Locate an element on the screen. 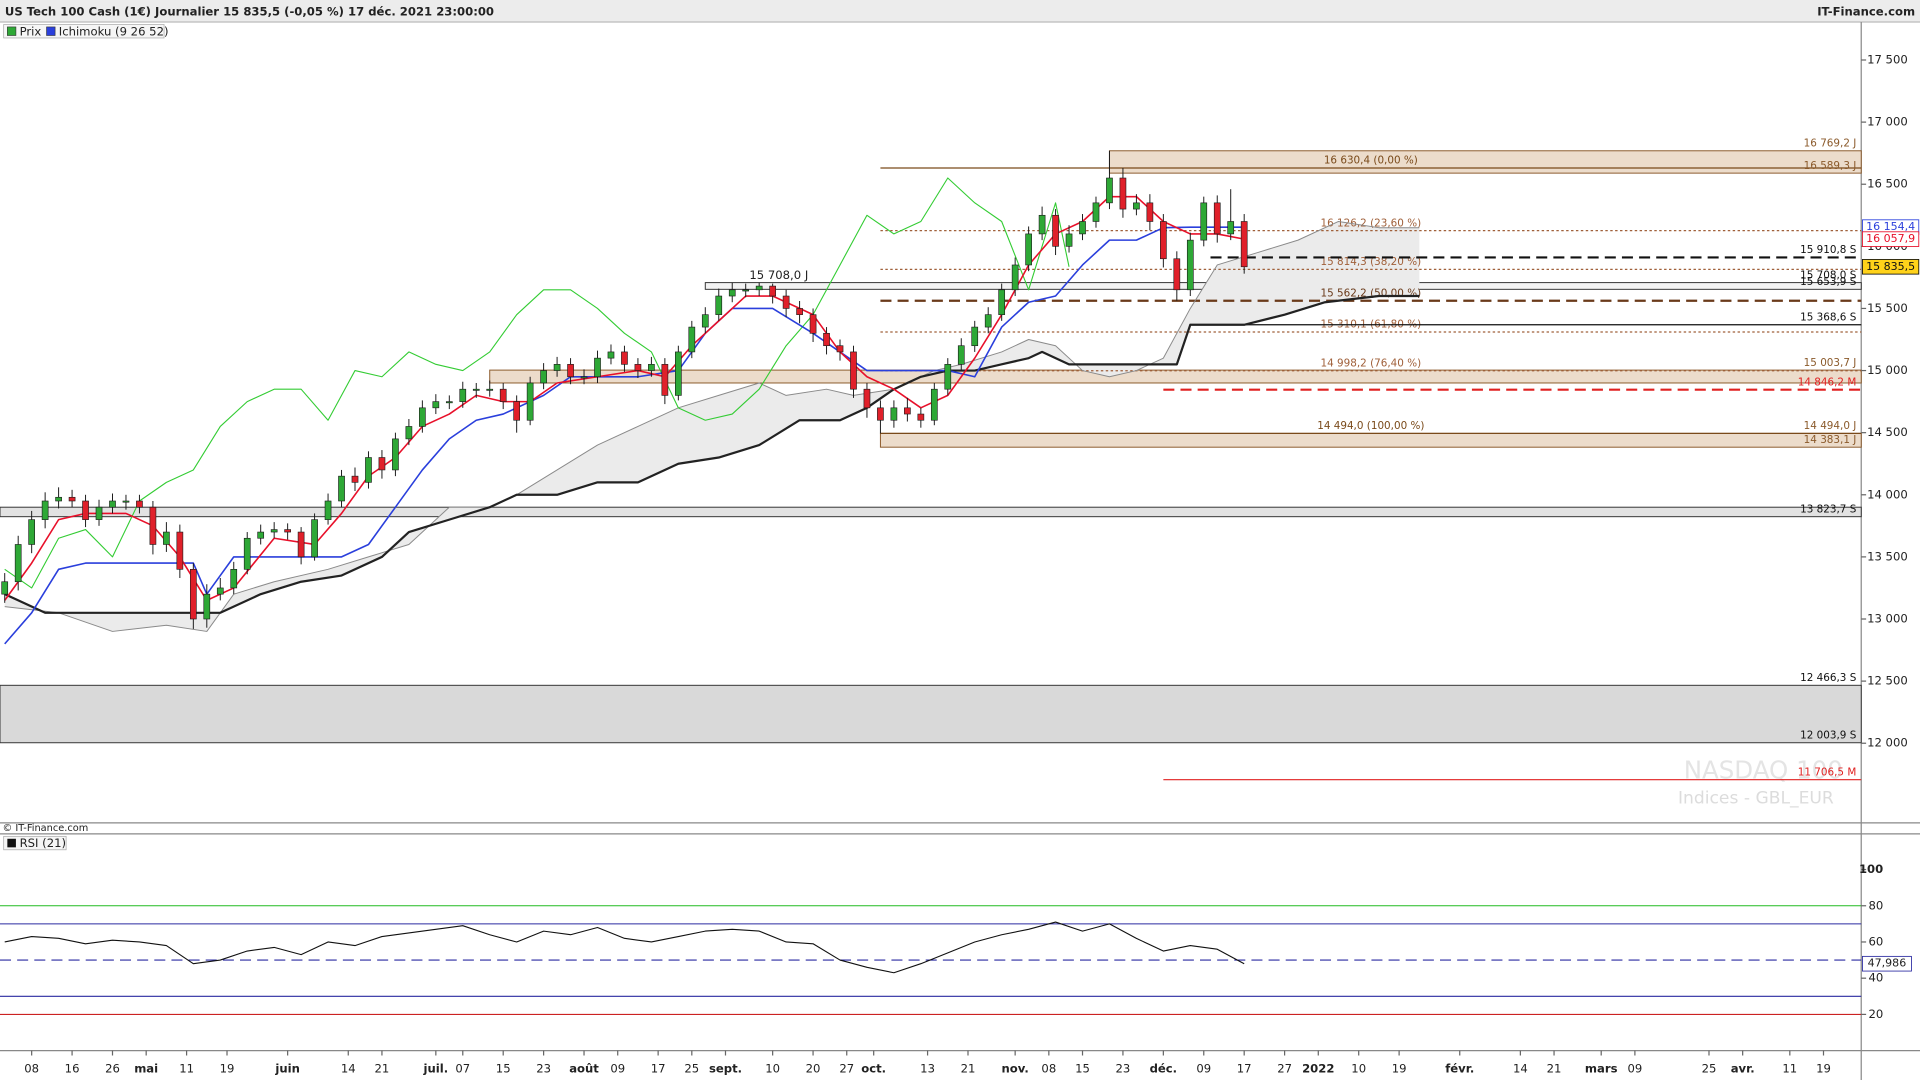 The height and width of the screenshot is (1080, 1920). x-tick-label: 25 is located at coordinates (1709, 1068).